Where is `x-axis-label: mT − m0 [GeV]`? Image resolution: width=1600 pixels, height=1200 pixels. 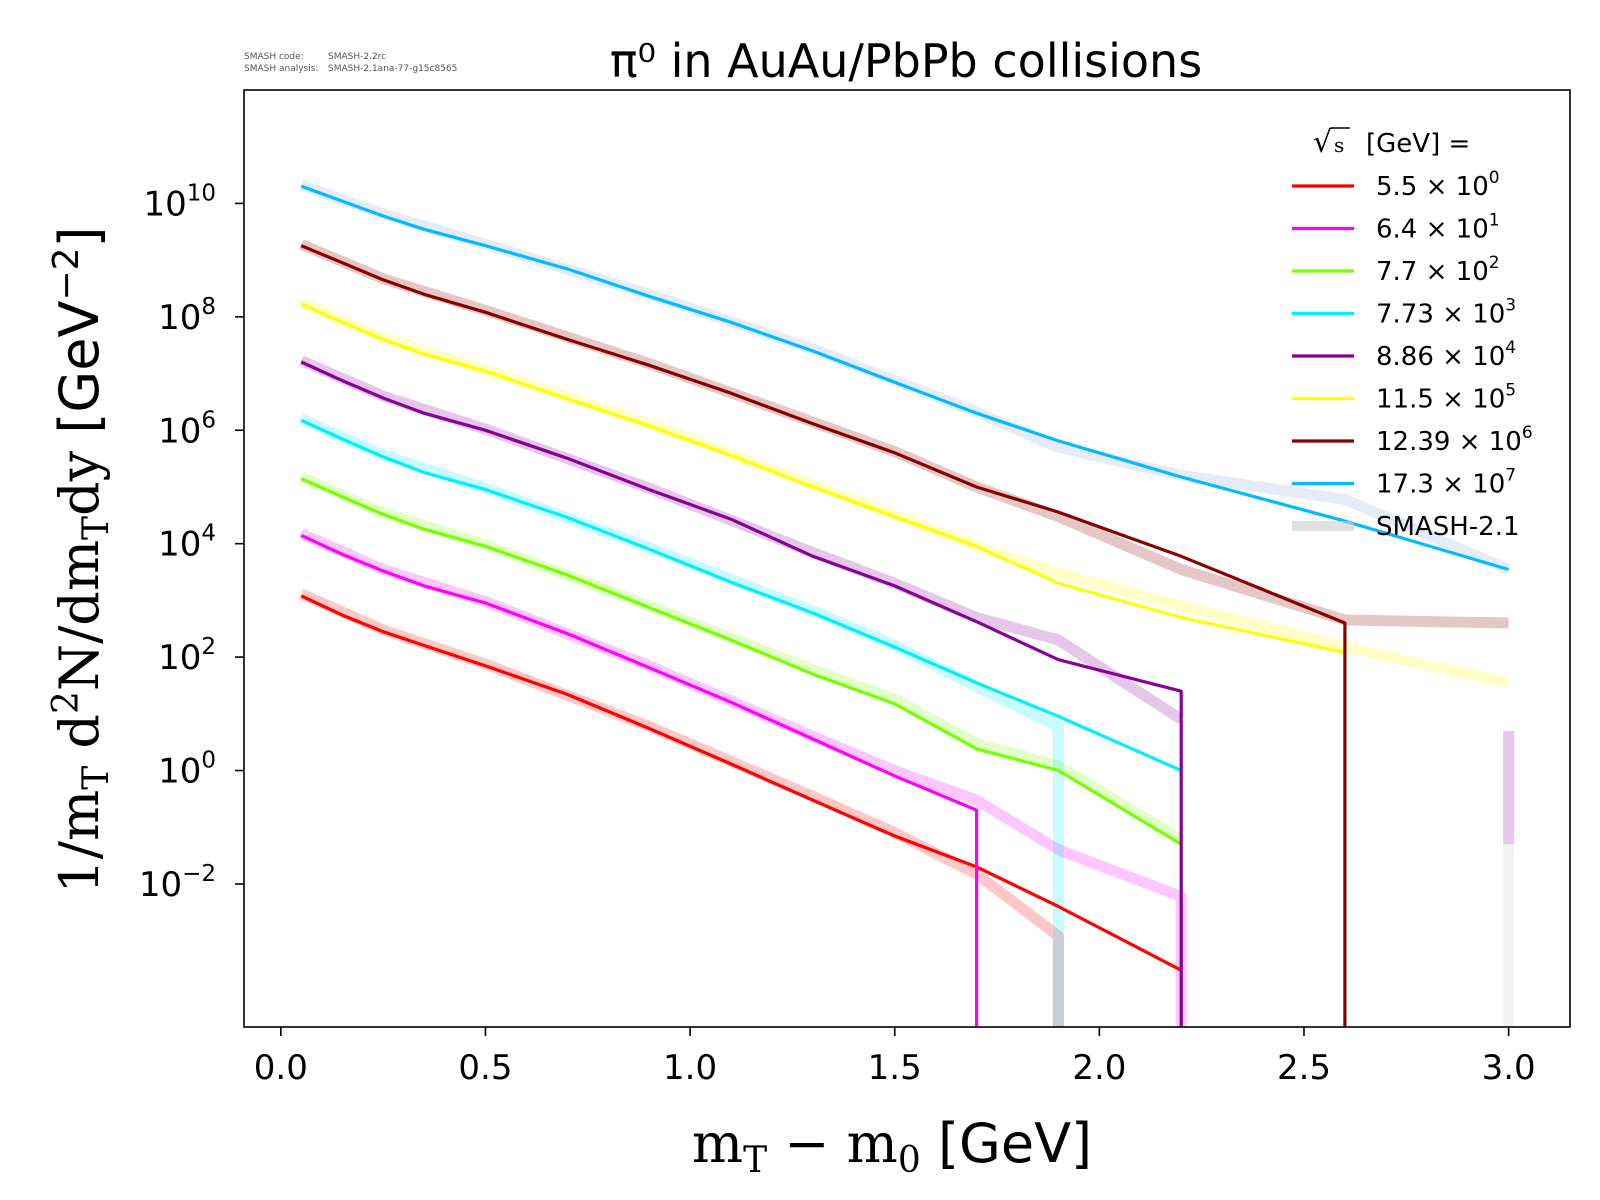
x-axis-label: mT − m0 [GeV] is located at coordinates (892, 1146).